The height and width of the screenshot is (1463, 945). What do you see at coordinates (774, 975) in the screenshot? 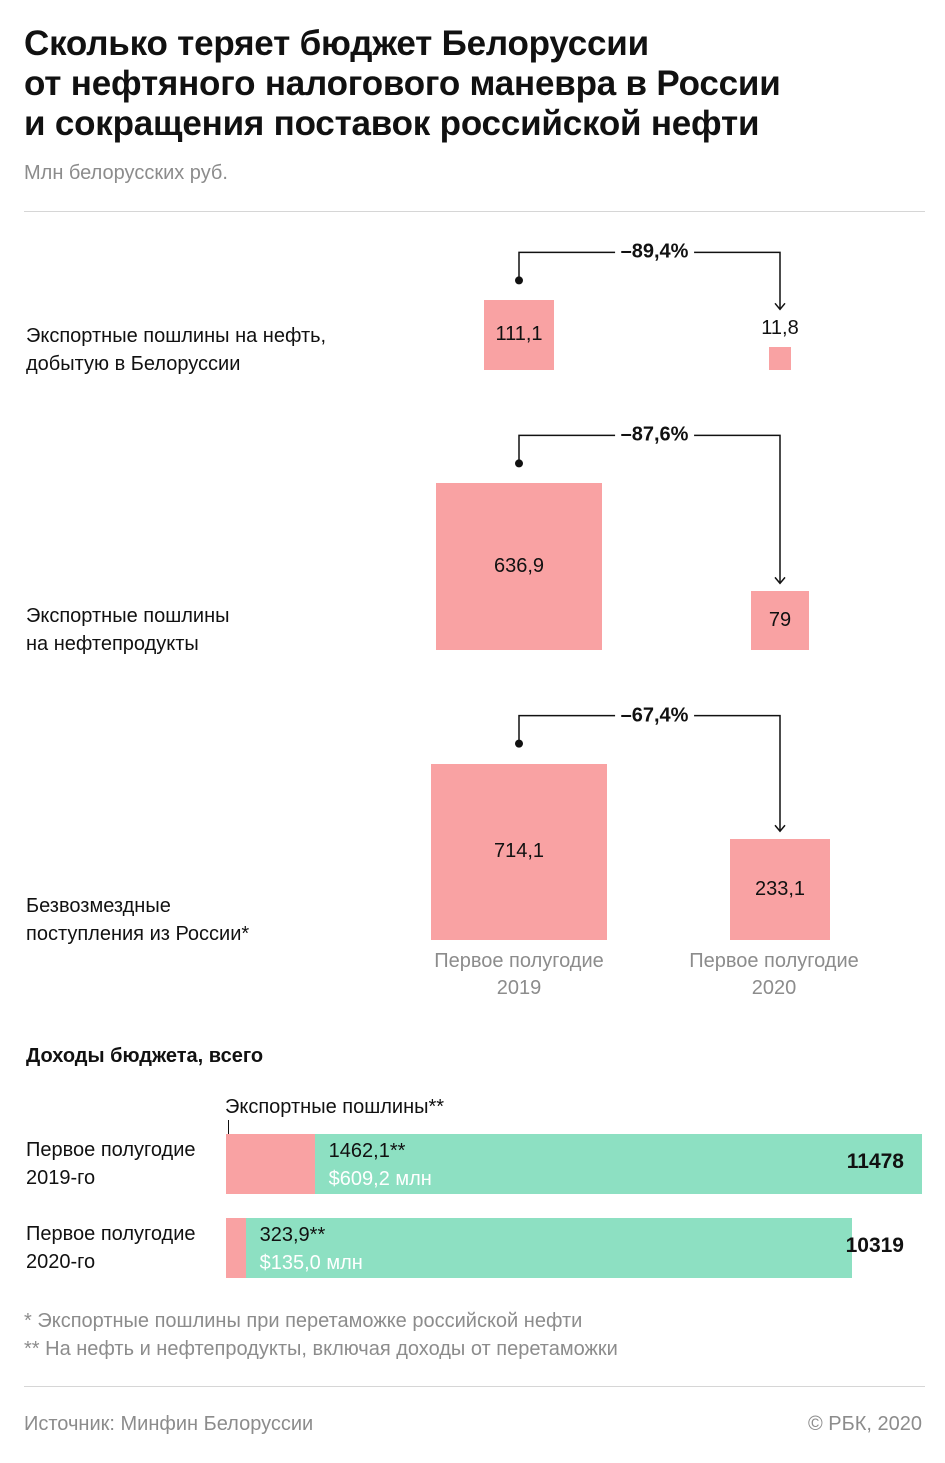
I see `period-label-2020: Первое полугодие 2020` at bounding box center [774, 975].